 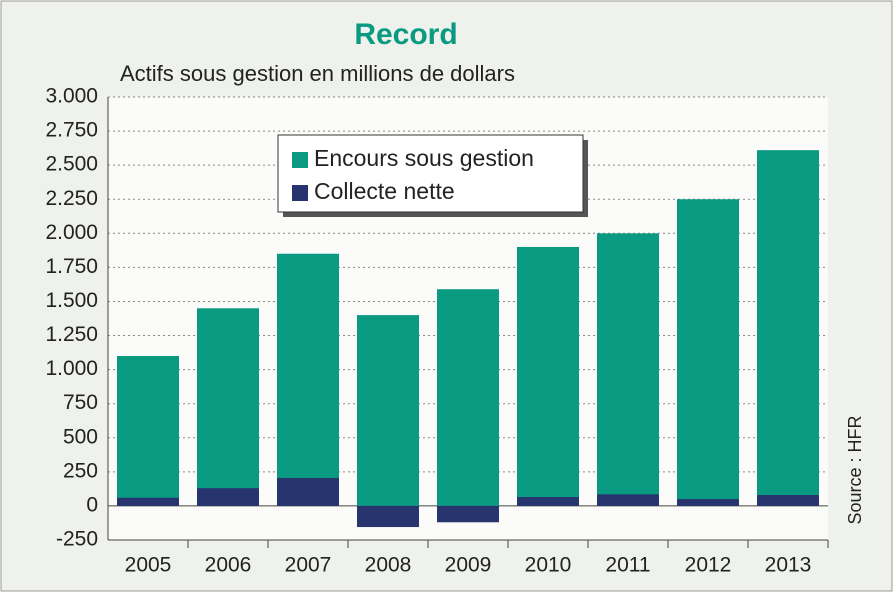 I want to click on x-tick-label: 2009, so click(x=468, y=565).